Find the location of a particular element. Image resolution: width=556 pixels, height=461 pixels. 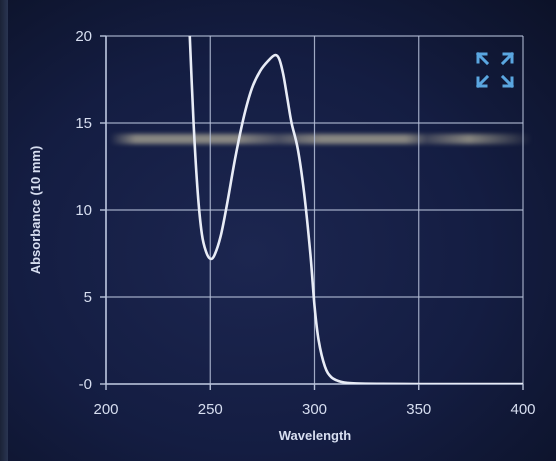

screen-bezel is located at coordinates (4, 230).